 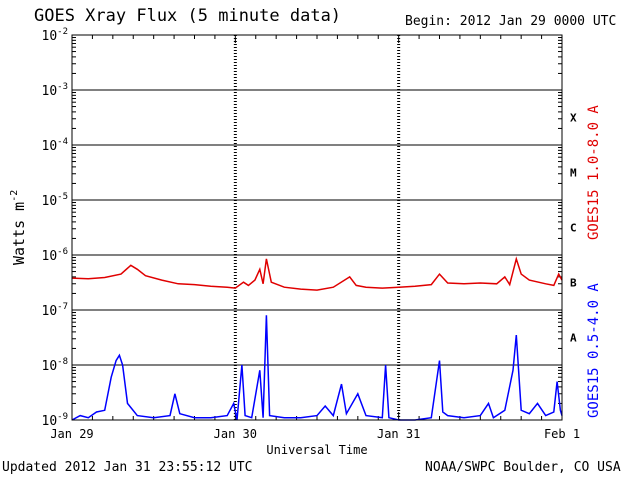 I want to click on y-tick-exponent: -6, so click(x=62, y=252).